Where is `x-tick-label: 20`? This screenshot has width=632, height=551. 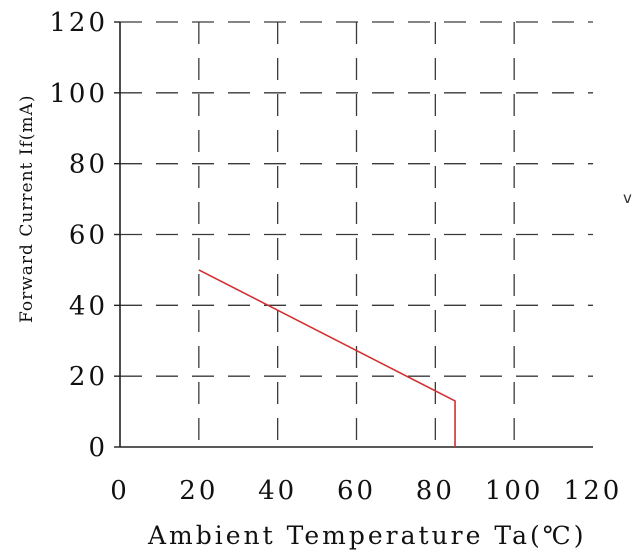 x-tick-label: 20 is located at coordinates (198, 491).